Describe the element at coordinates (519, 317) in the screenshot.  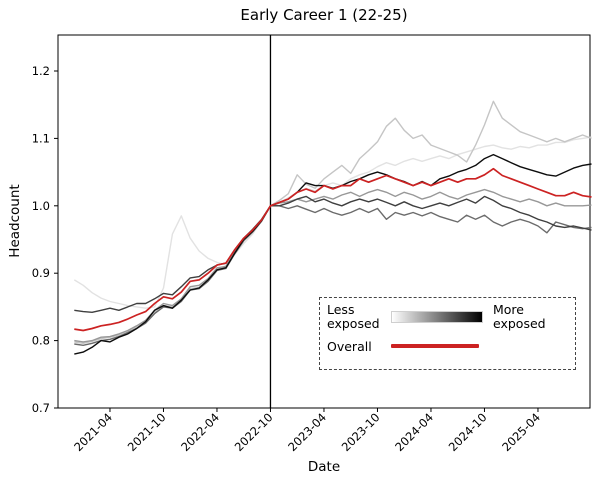
I see `legend-more-exposed-label: More exposed` at that location.